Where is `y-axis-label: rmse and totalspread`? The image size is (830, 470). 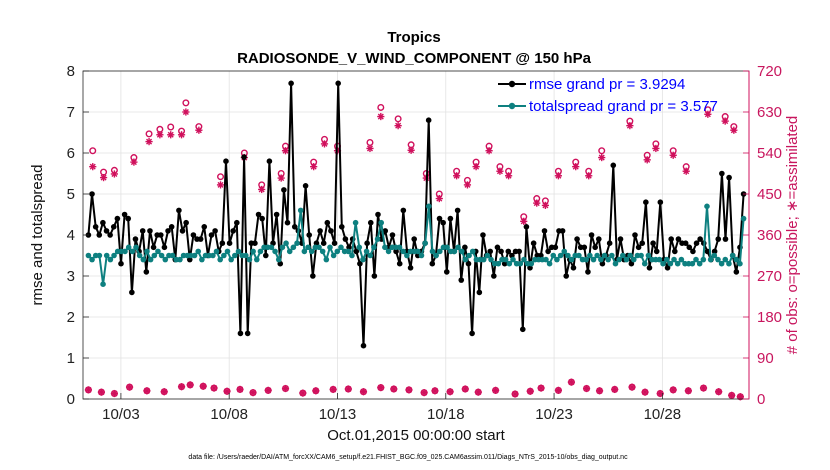 y-axis-label: rmse and totalspread is located at coordinates (37, 235).